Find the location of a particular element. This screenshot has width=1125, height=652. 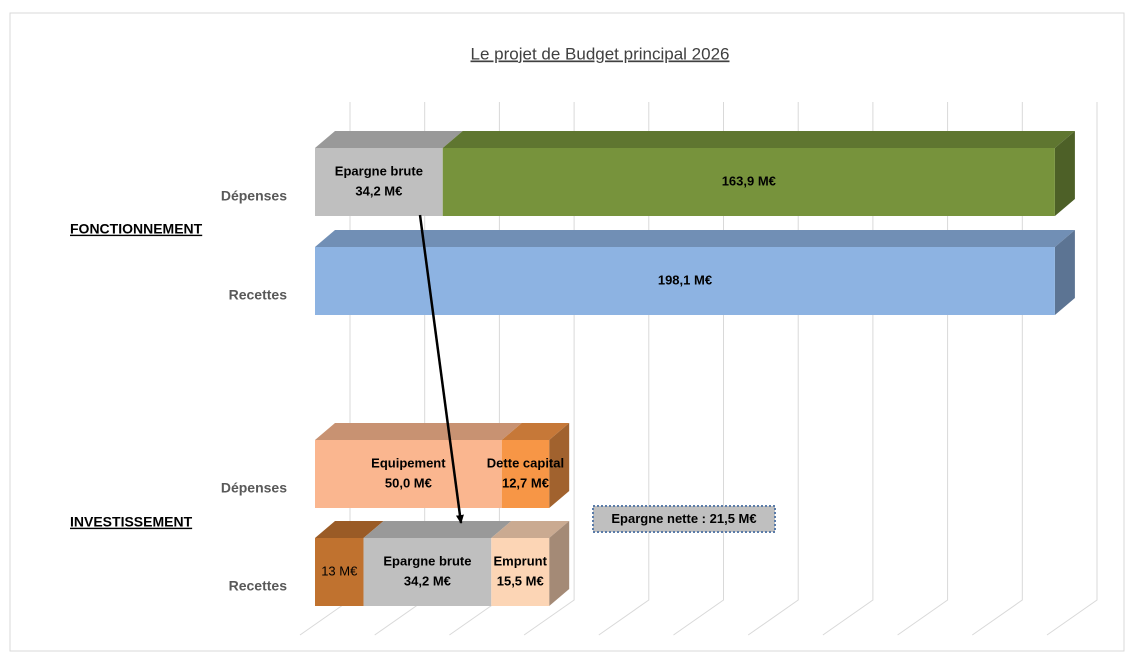

group-label: INVESTISSEMENT is located at coordinates (131, 522).